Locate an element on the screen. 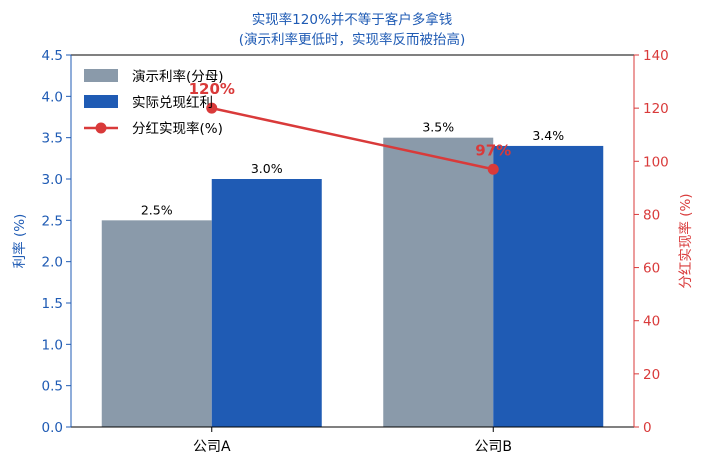 This screenshot has width=707, height=468. y-left-tick-label: 2.5 is located at coordinates (52, 221).